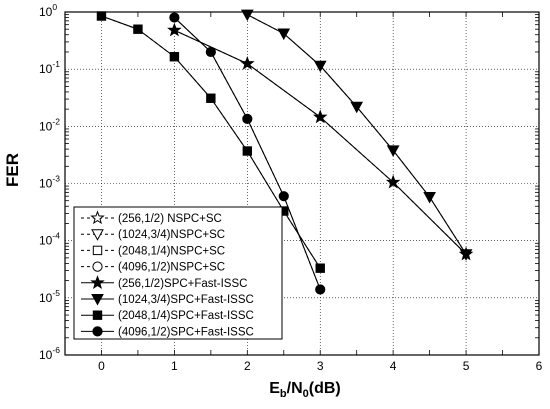  What do you see at coordinates (186, 316) in the screenshot?
I see `legend-label: (2048,1/4)SPC+Fast-ISSC` at bounding box center [186, 316].